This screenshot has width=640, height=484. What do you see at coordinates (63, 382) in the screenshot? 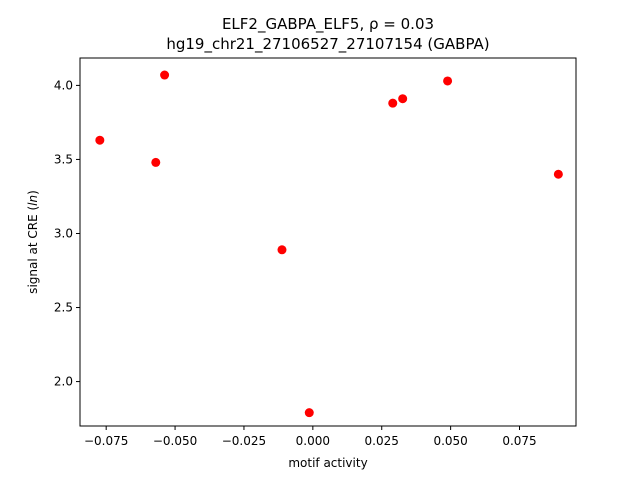
I see `y-tick-label: 2.0` at bounding box center [63, 382].